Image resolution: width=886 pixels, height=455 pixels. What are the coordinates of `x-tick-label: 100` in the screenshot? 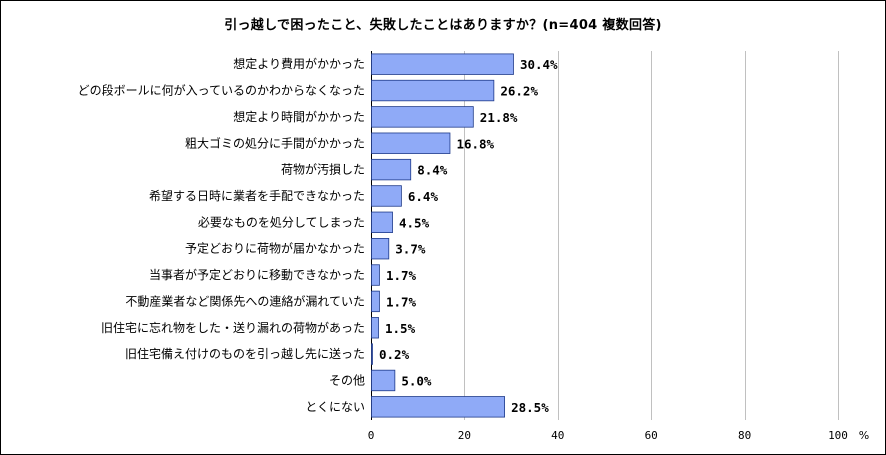 It's located at (838, 435).